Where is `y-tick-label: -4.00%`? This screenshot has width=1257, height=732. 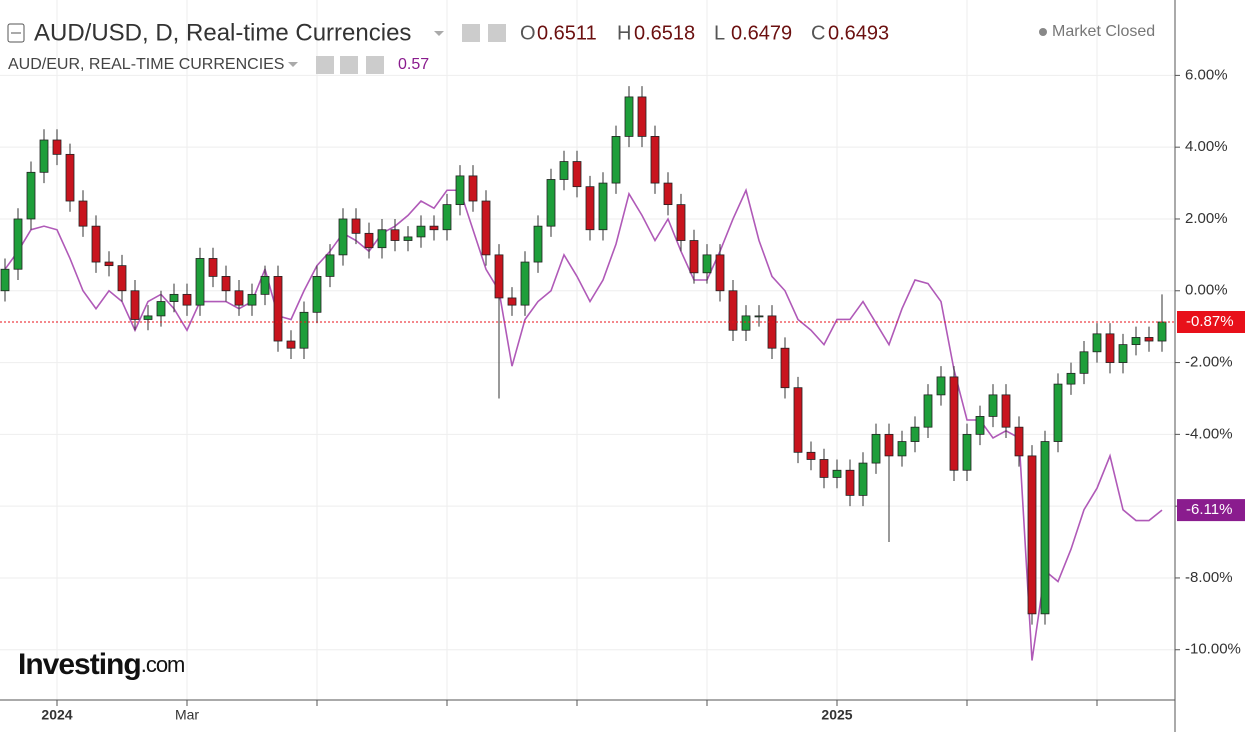 y-tick-label: -4.00% is located at coordinates (1209, 433).